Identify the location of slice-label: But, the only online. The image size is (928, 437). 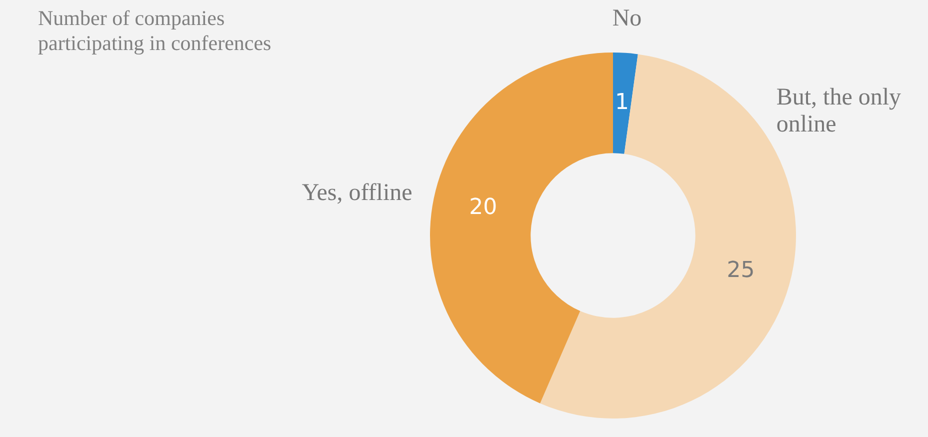
(839, 111).